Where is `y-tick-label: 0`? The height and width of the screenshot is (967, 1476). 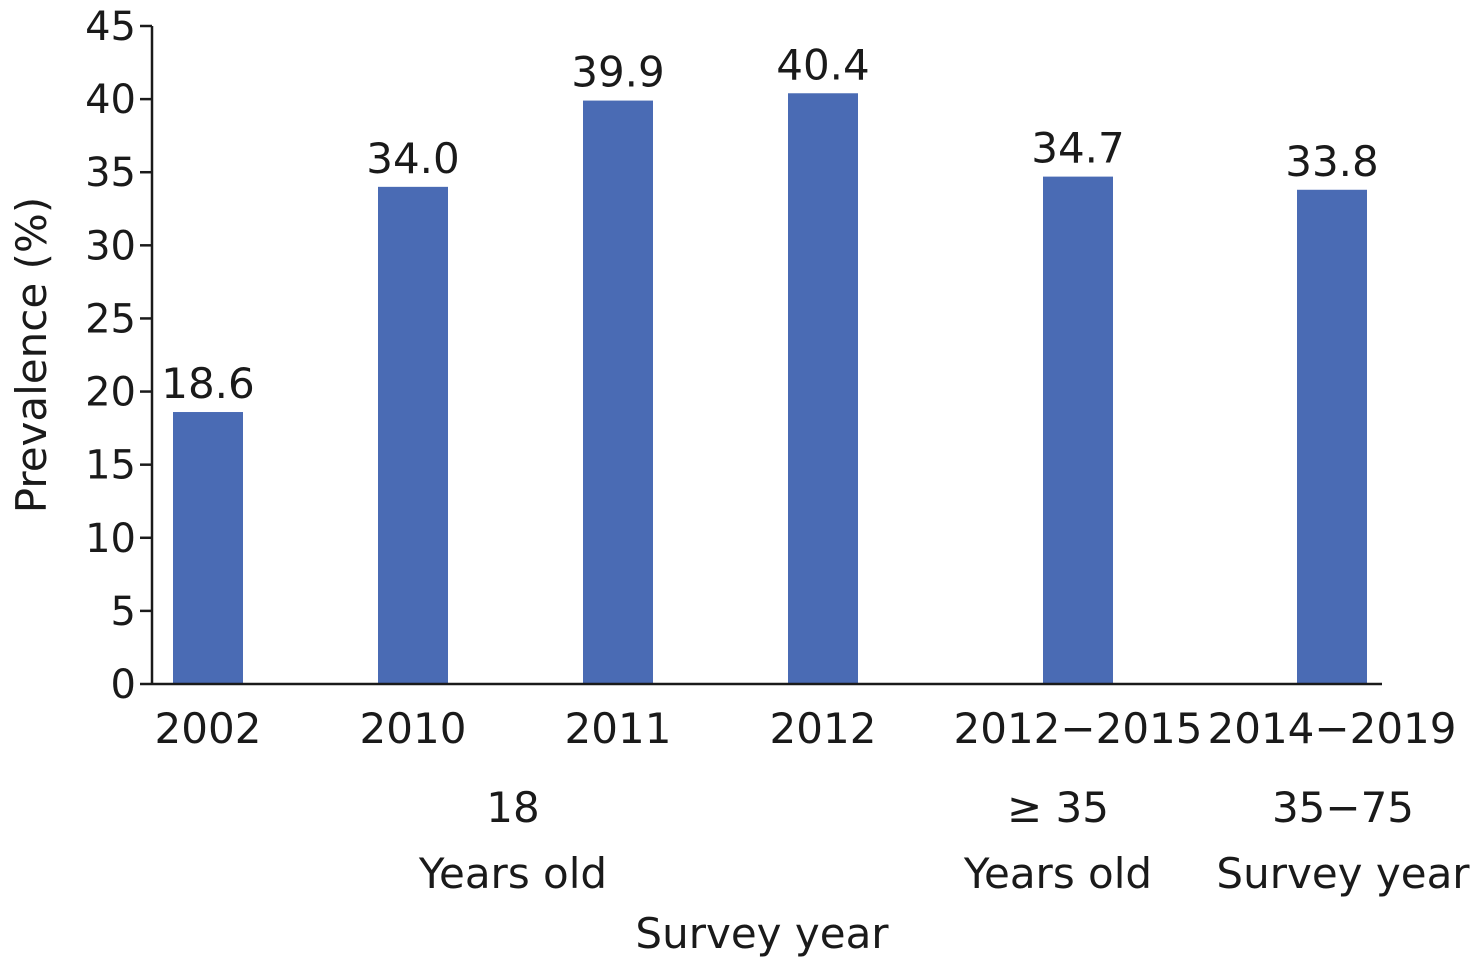
y-tick-label: 0 is located at coordinates (123, 685).